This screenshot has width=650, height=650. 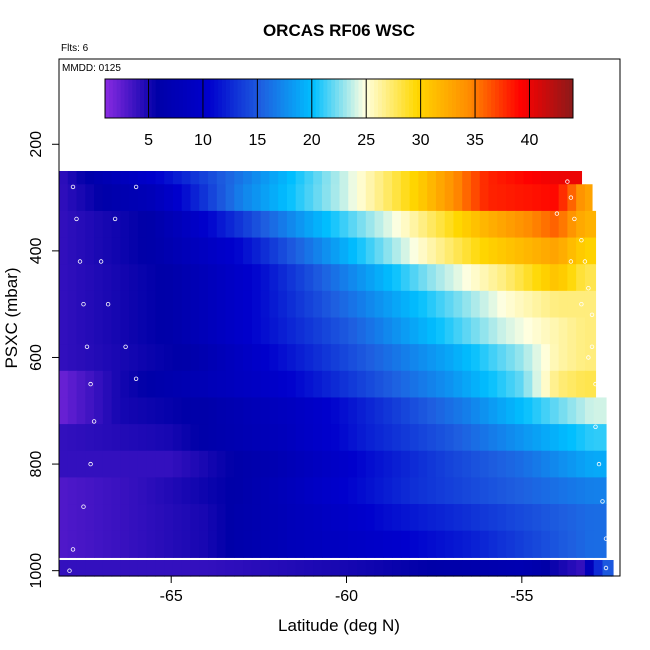 I want to click on colorbar-tick-label: 5, so click(x=148, y=140).